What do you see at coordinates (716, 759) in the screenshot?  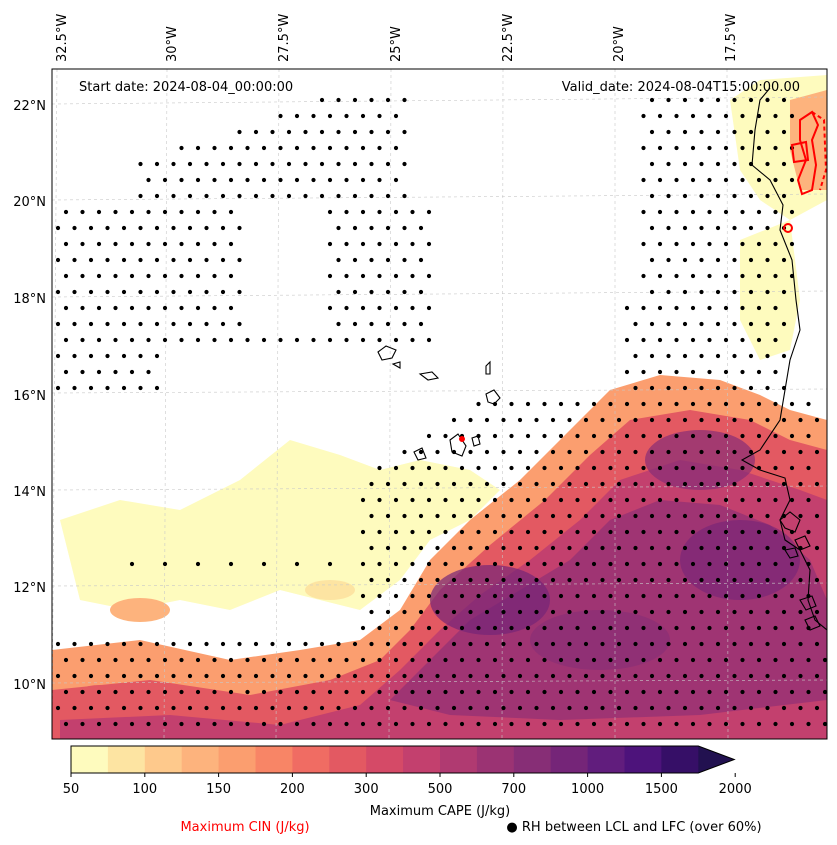 I see `colorbar-extend-arrow` at bounding box center [716, 759].